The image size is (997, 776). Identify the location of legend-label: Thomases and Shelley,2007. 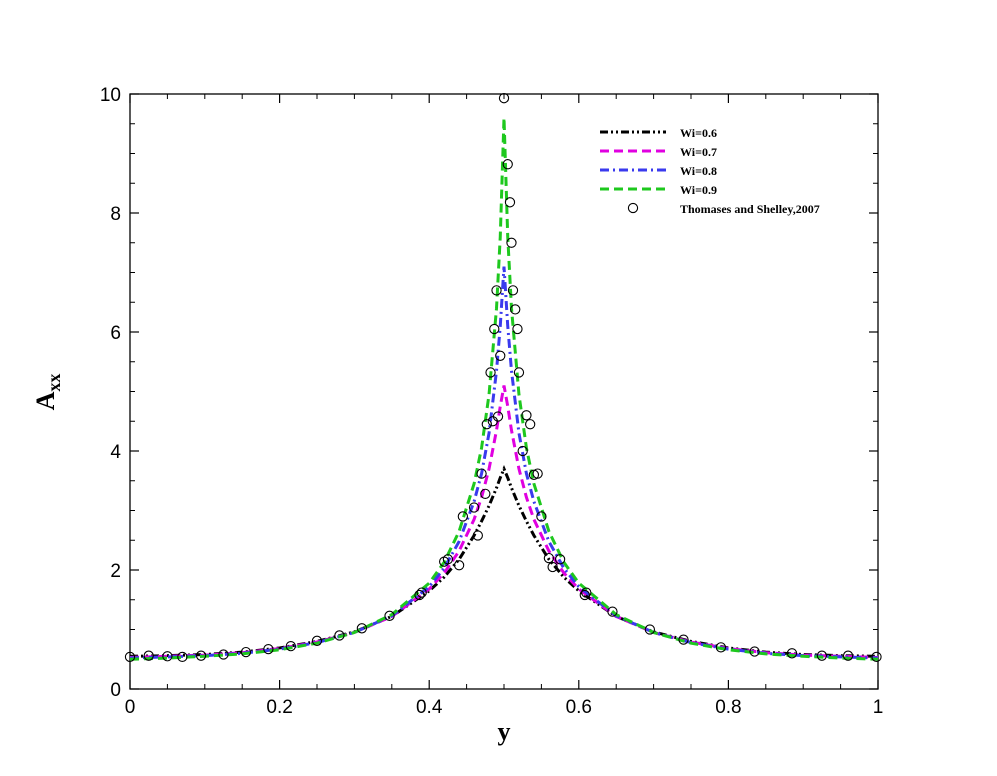
(750, 209).